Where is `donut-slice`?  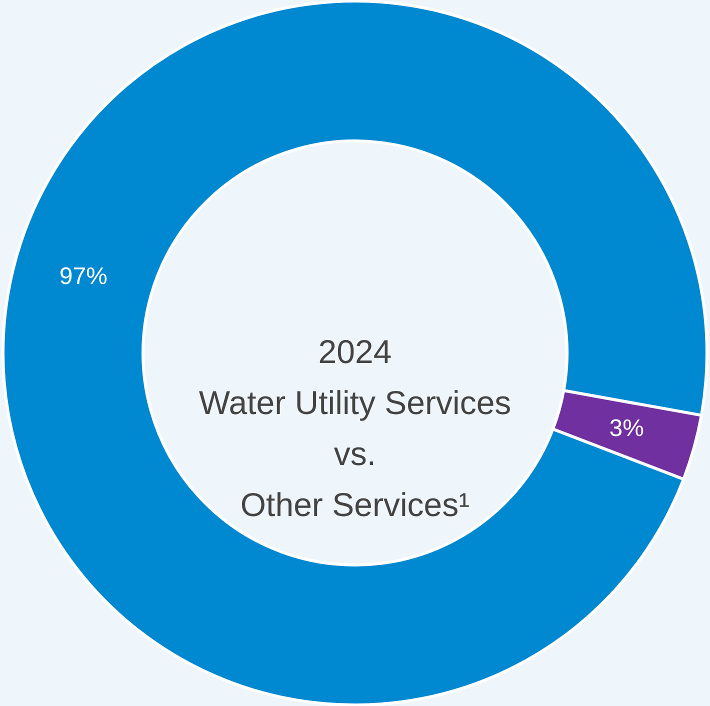 donut-slice is located at coordinates (627, 435).